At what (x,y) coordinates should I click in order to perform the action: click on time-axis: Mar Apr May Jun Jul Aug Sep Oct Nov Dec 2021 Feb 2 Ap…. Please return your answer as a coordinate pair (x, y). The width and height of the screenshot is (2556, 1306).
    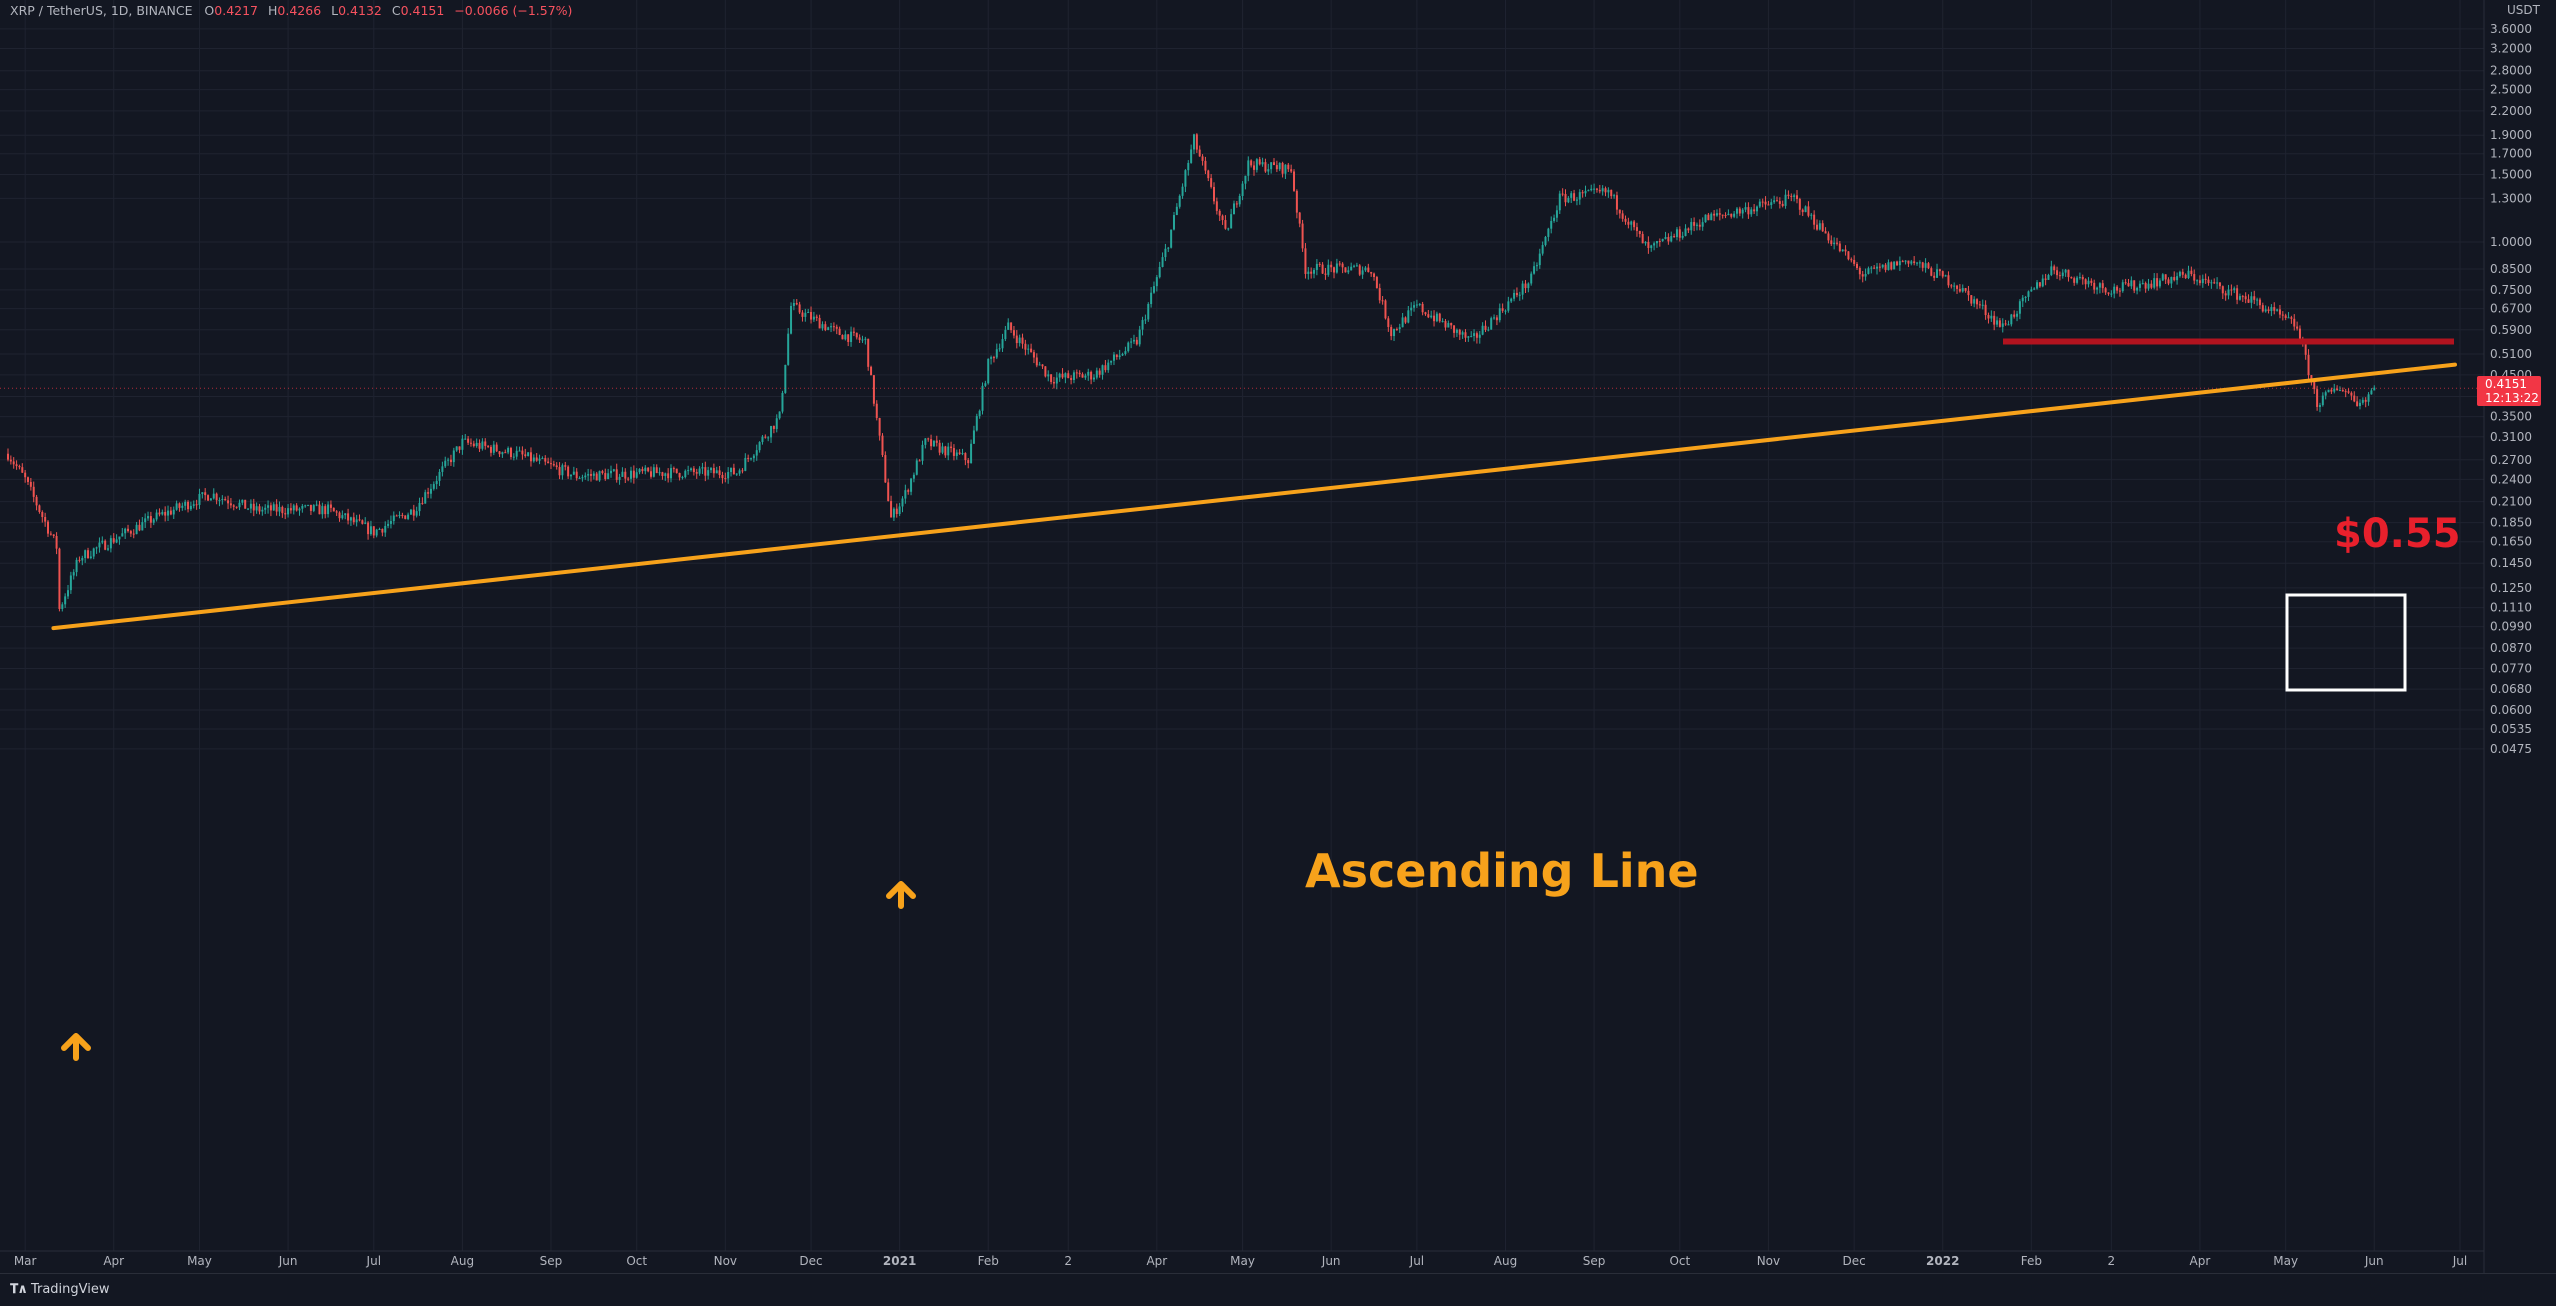
    Looking at the image, I should click on (1242, 1259).